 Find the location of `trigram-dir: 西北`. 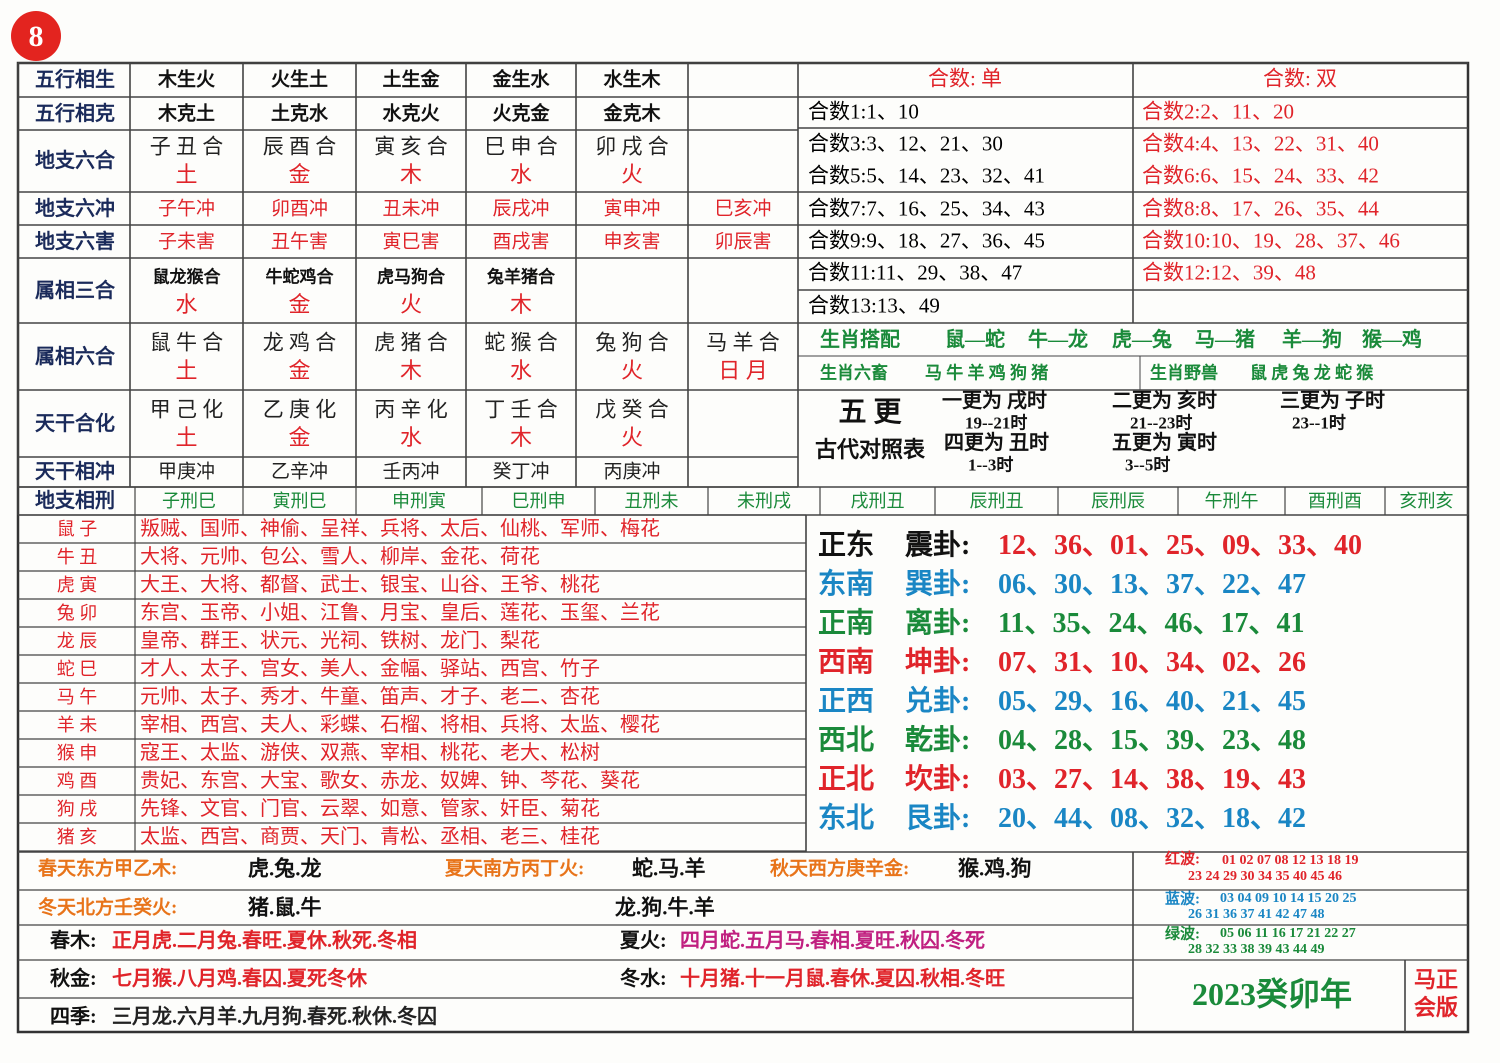

trigram-dir: 西北 is located at coordinates (846, 740).